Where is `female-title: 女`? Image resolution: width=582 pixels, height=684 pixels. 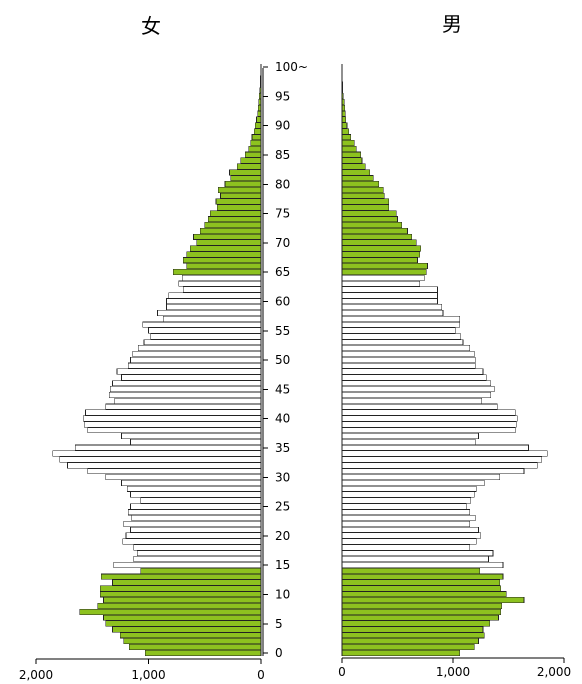
female-title: 女 is located at coordinates (151, 26).